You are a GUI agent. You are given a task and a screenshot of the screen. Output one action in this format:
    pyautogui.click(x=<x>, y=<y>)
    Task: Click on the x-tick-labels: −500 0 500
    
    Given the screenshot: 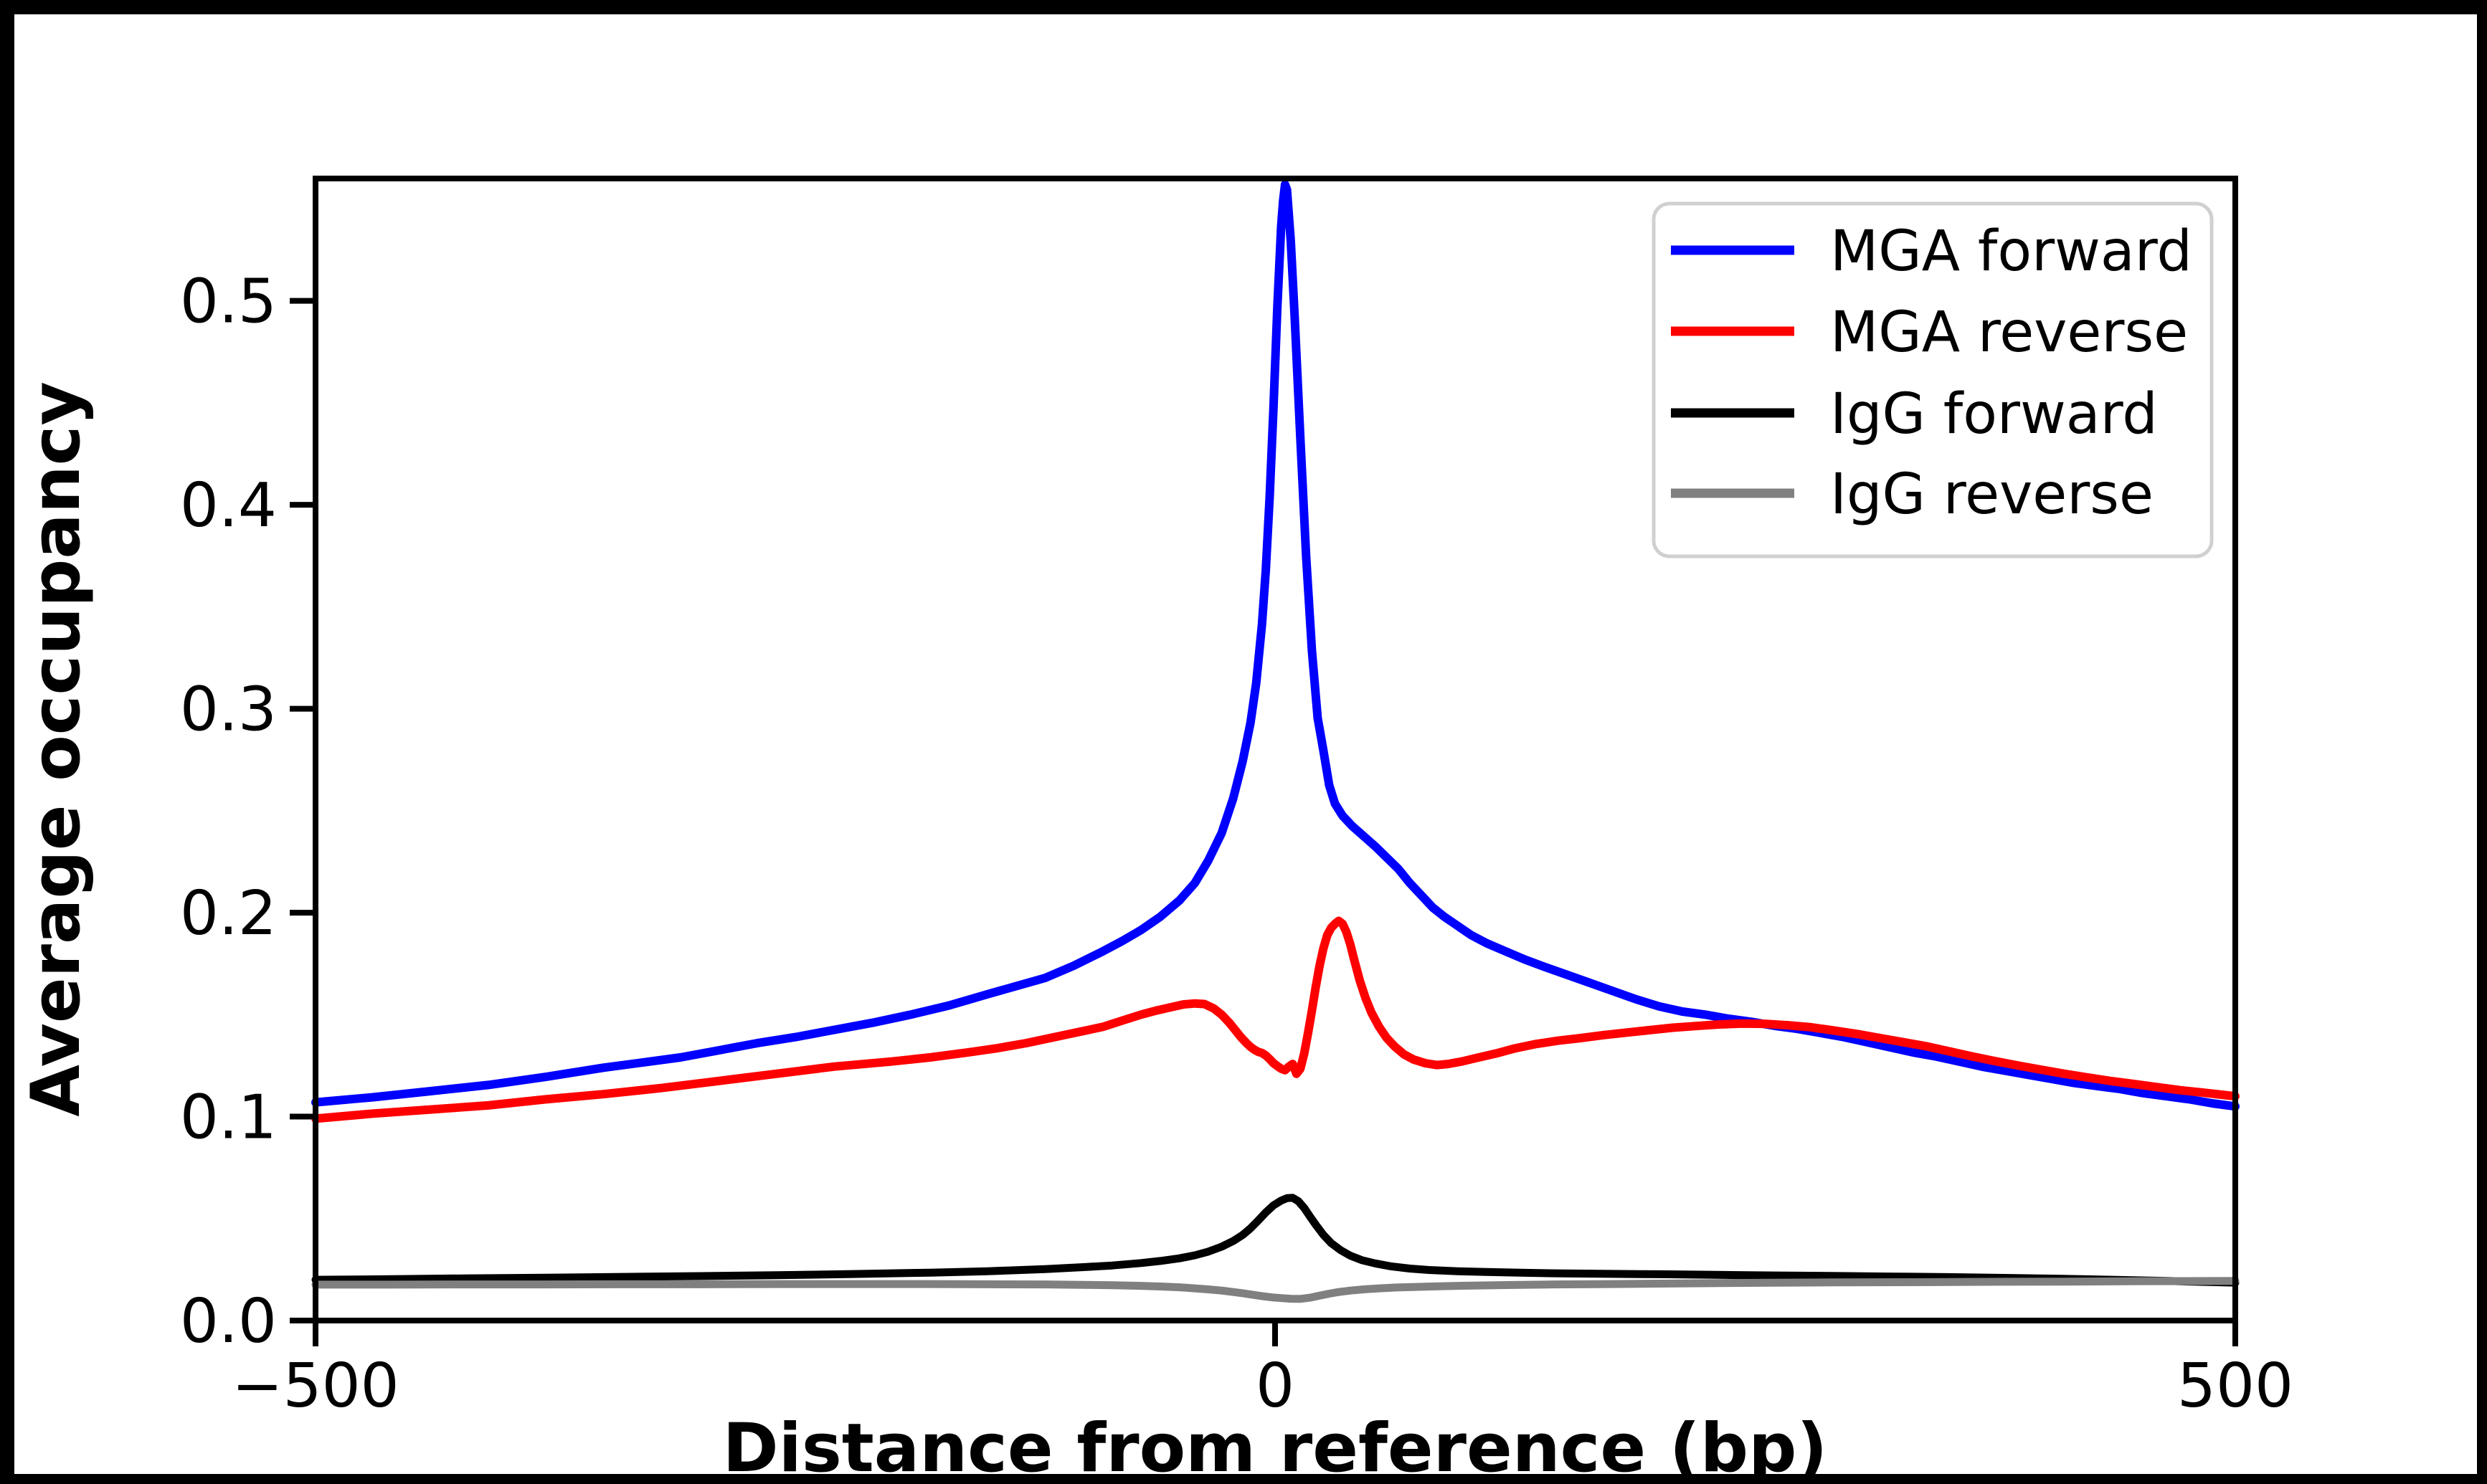 What is the action you would take?
    pyautogui.click(x=1262, y=1387)
    